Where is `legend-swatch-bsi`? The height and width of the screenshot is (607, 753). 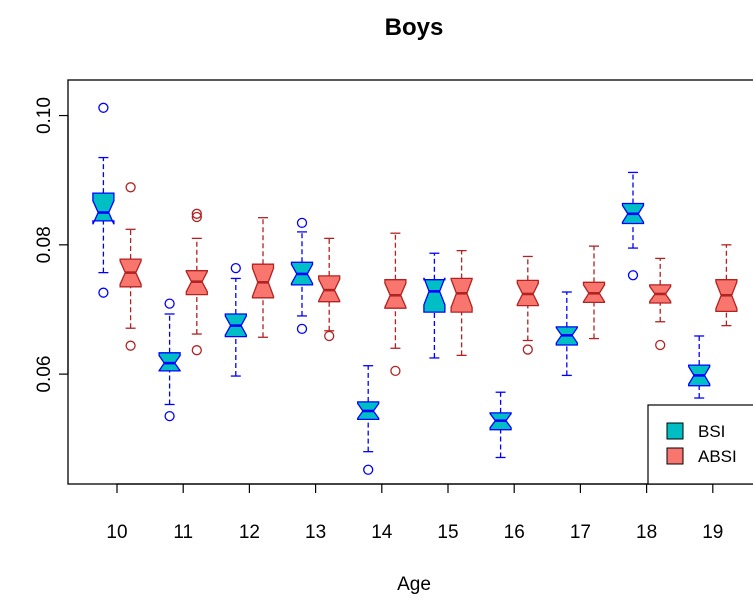
legend-swatch-bsi is located at coordinates (675, 431).